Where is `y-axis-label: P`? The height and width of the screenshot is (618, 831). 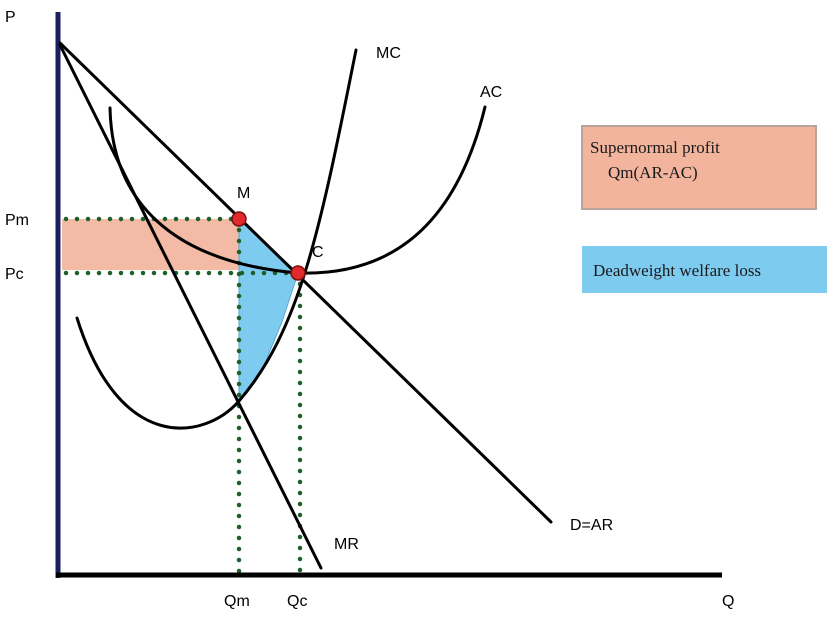
y-axis-label: P is located at coordinates (10, 17).